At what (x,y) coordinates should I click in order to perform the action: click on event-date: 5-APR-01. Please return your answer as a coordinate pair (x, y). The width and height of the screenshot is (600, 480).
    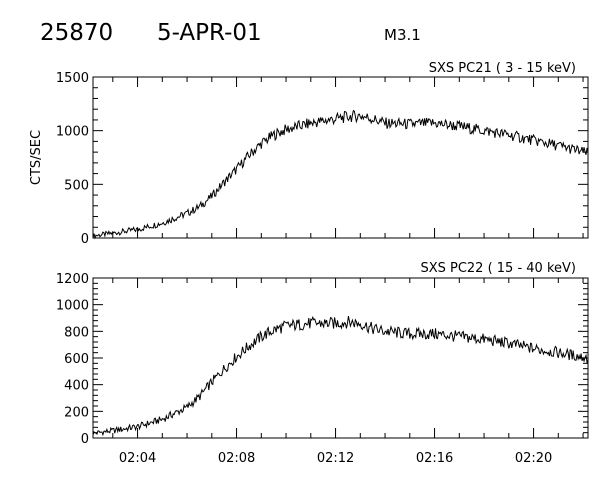
    Looking at the image, I should click on (209, 33).